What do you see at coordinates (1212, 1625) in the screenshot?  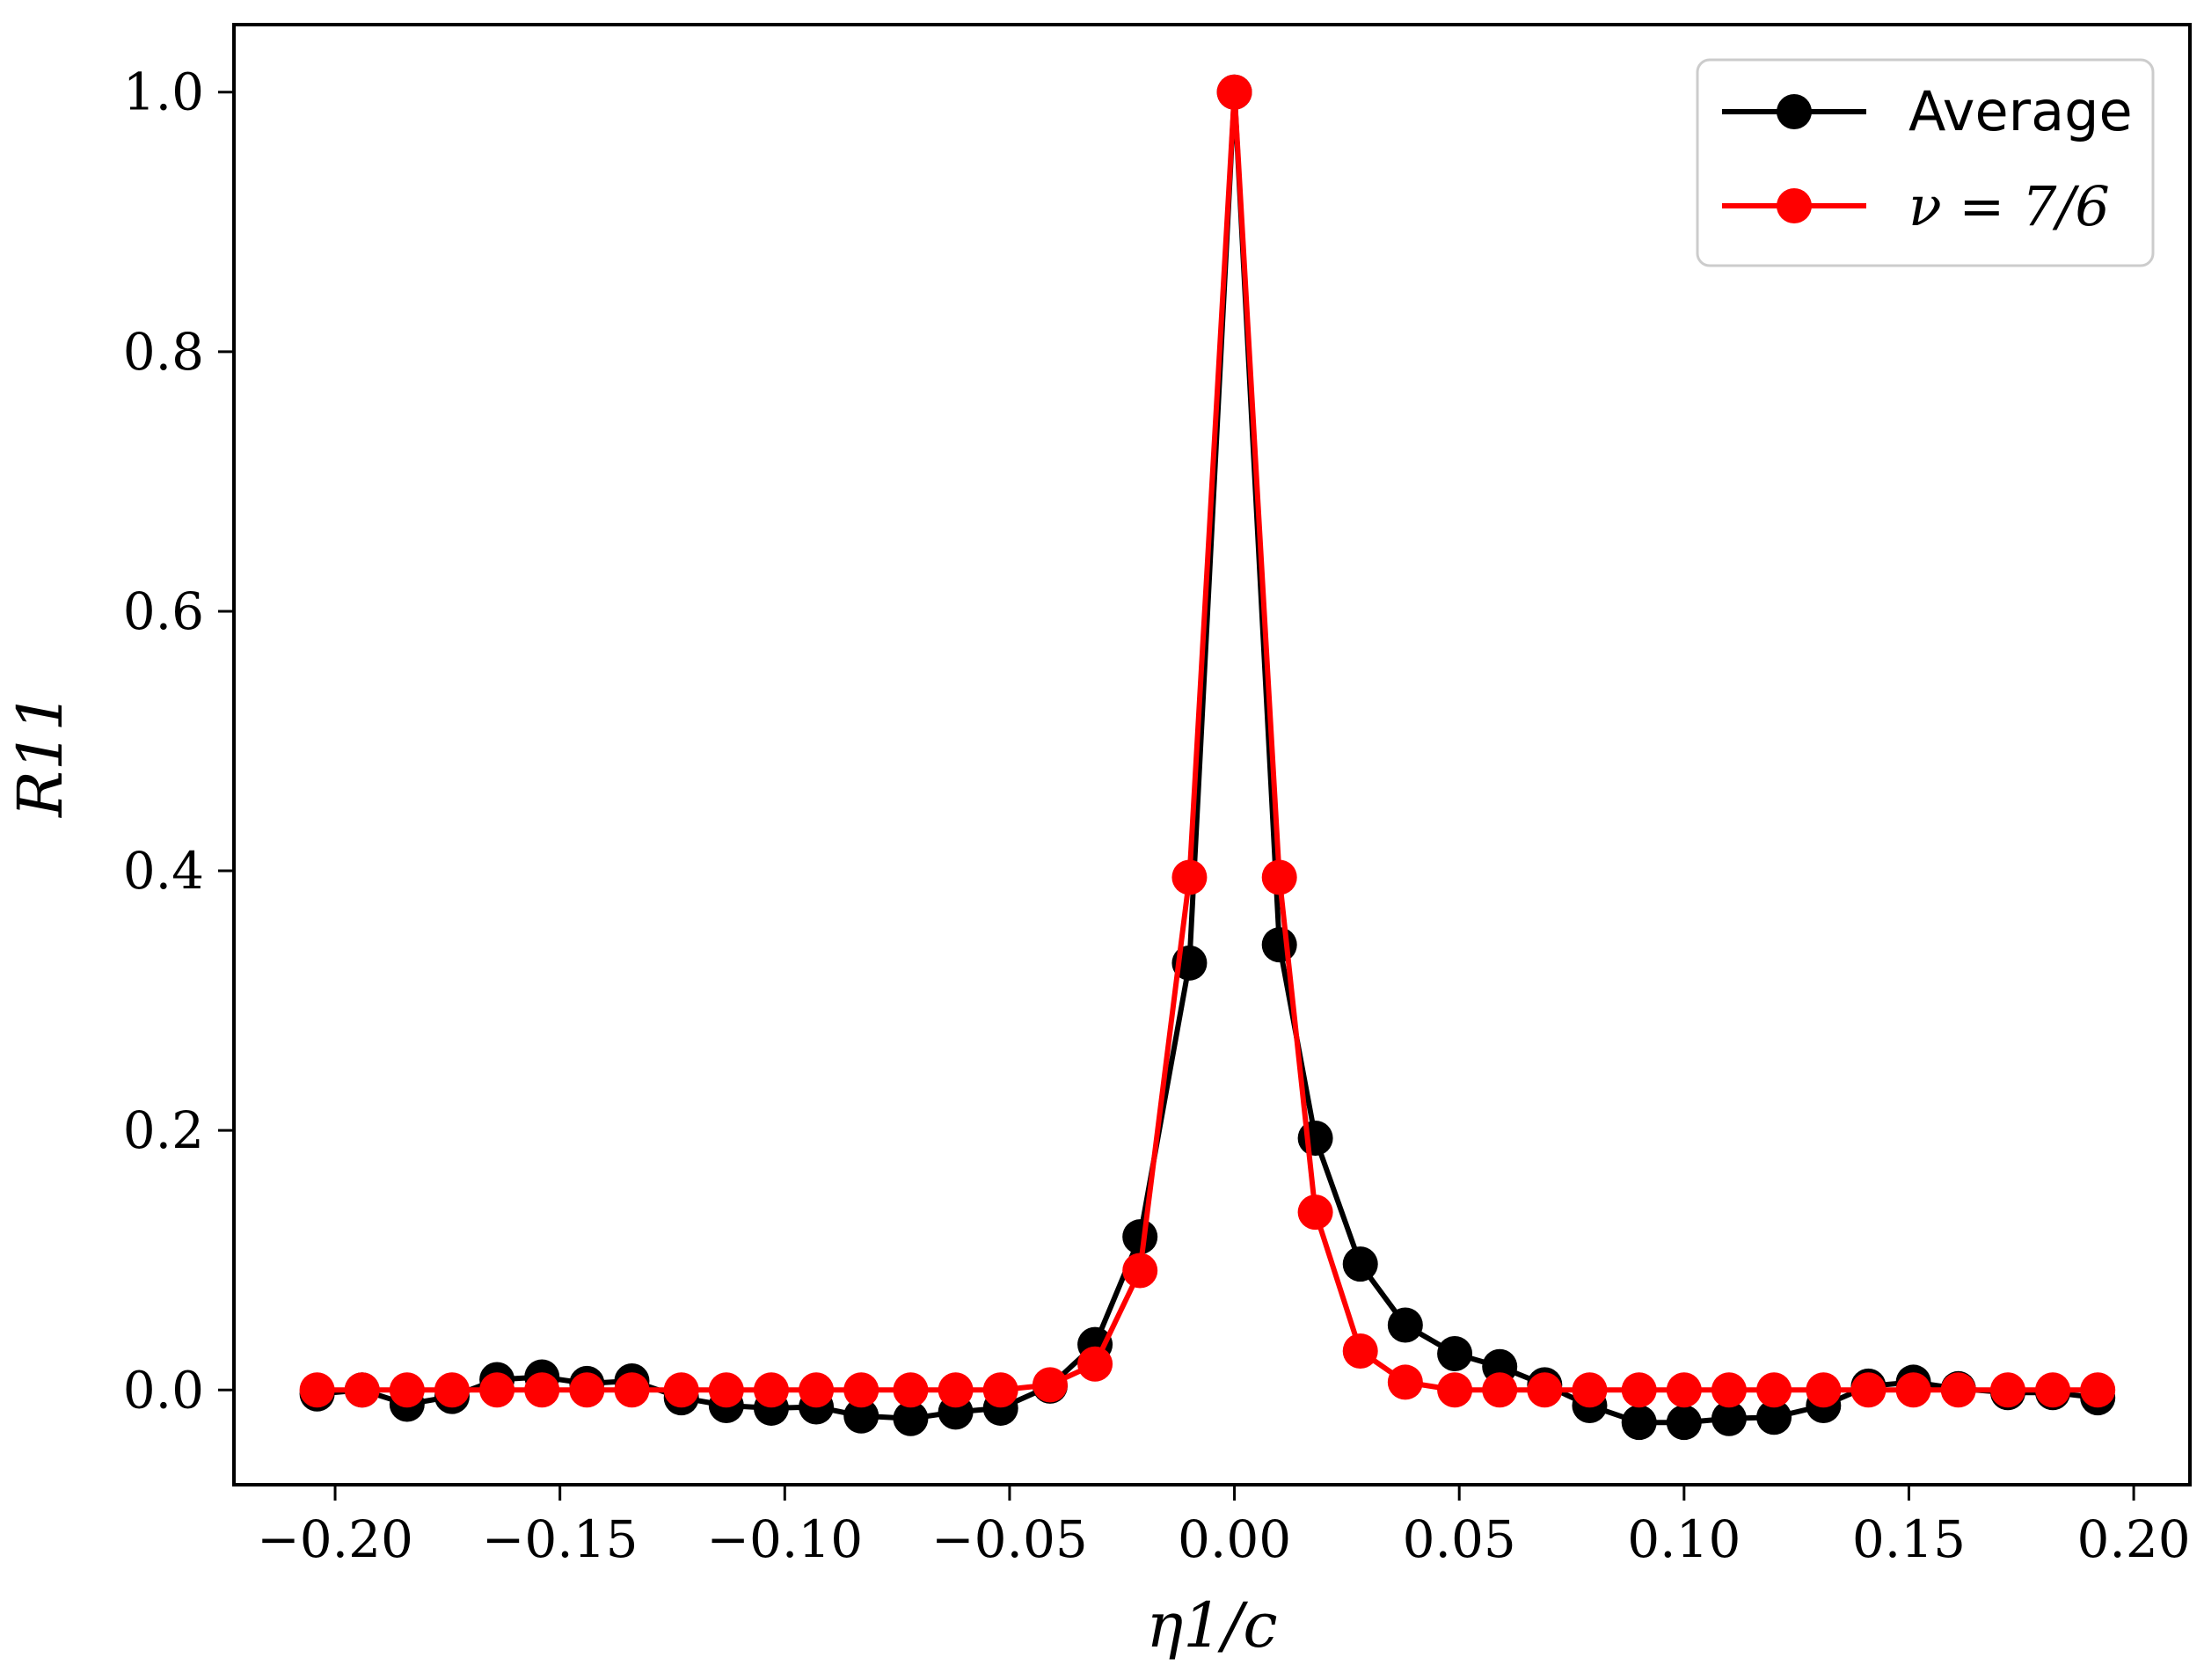 I see `x-axis-label: η1/c` at bounding box center [1212, 1625].